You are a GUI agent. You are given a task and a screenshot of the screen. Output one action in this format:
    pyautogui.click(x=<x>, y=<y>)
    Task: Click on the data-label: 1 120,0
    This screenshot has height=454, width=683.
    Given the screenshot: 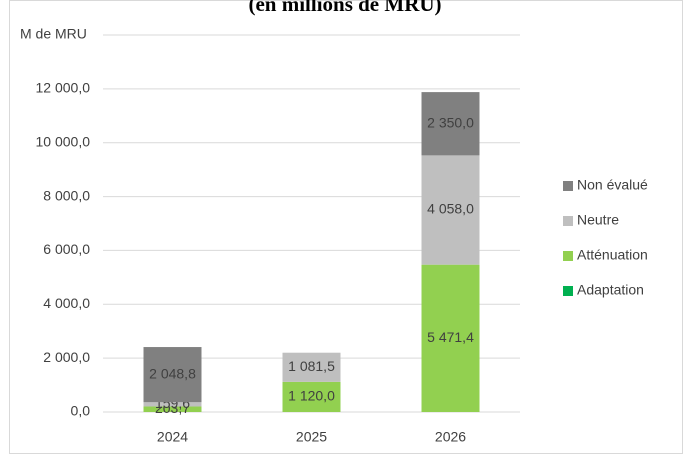 What is the action you would take?
    pyautogui.click(x=311, y=396)
    